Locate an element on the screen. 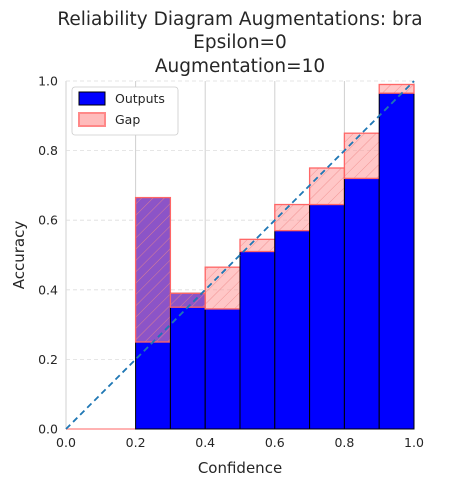  y-axis-ticks: 0.0 0.2 0.4 0.6 0.8 1.0 is located at coordinates (48, 255).